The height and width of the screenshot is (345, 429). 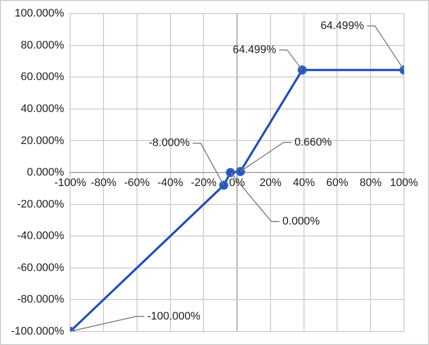 I want to click on data-label: 0.000%, so click(x=301, y=222).